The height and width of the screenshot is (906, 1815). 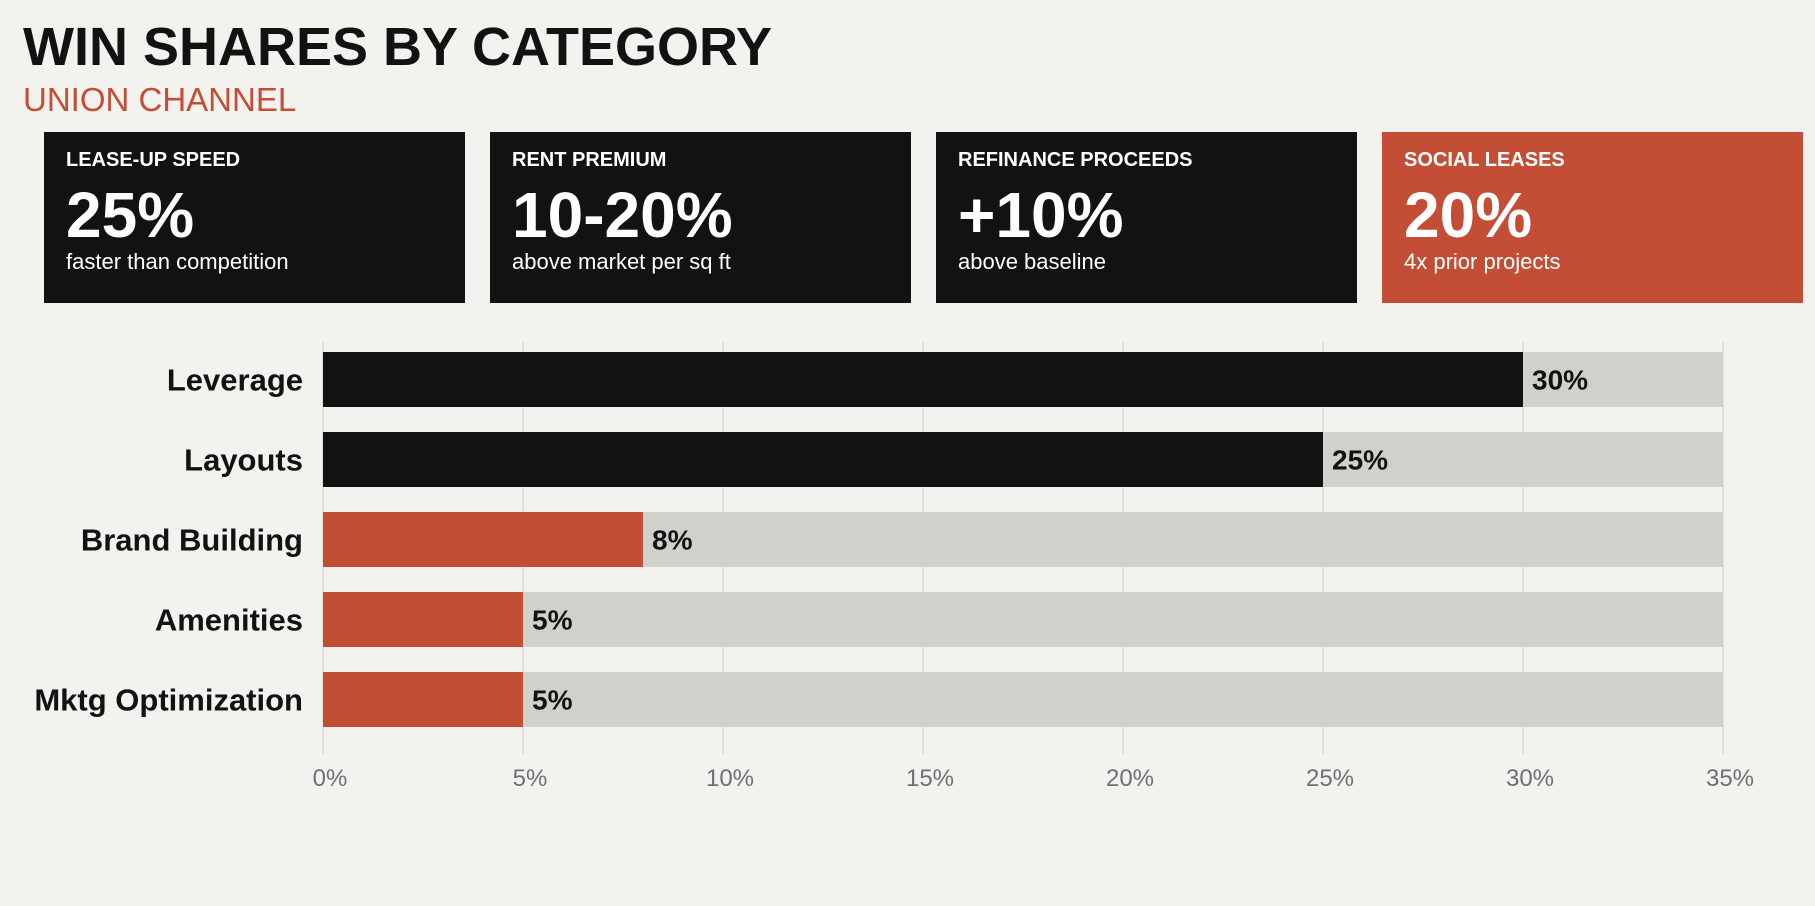 What do you see at coordinates (930, 778) in the screenshot?
I see `x-tick-label: 15%` at bounding box center [930, 778].